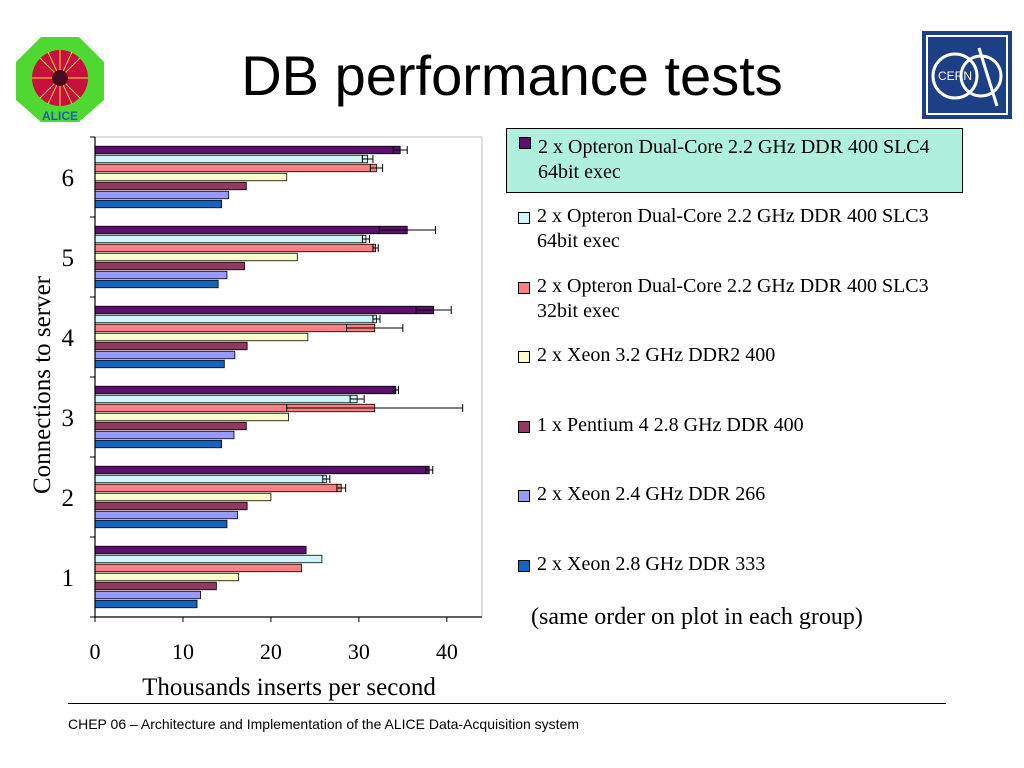 This screenshot has width=1024, height=768. I want to click on x-tick-label: 20, so click(271, 651).